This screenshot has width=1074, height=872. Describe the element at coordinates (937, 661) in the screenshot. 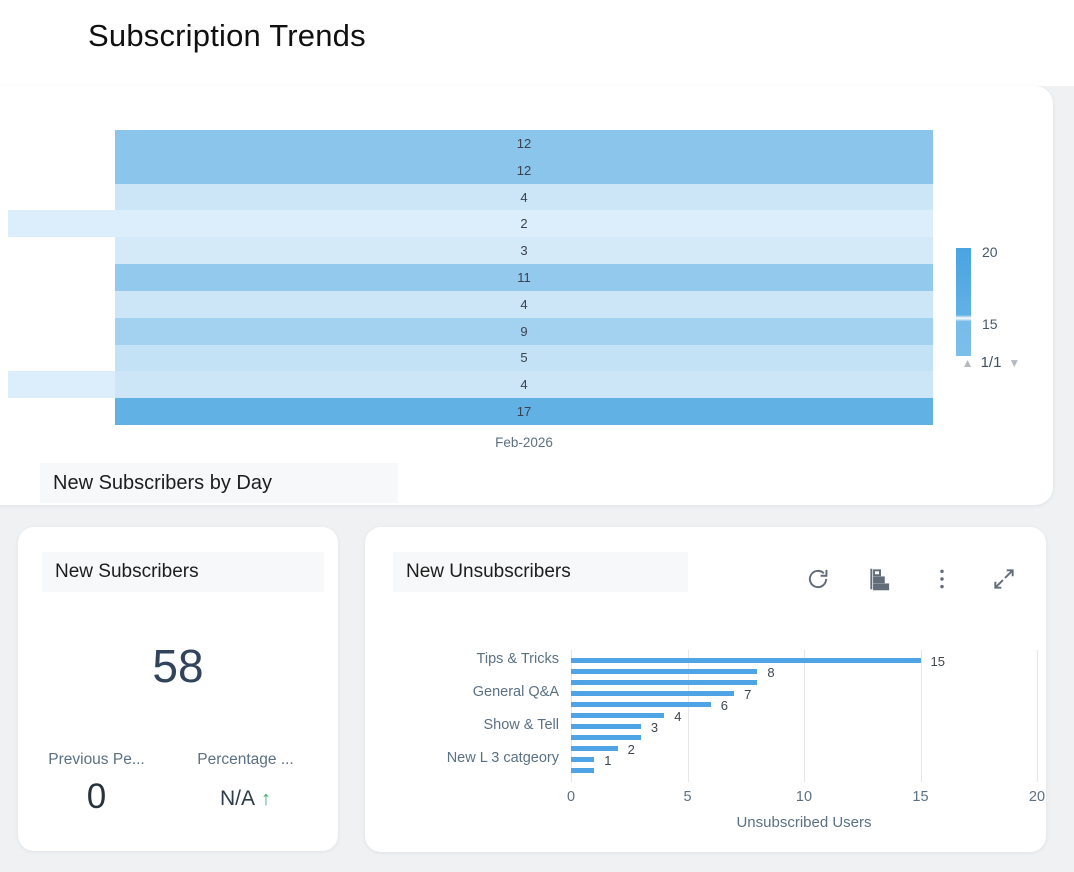

I see `bar-value-label: 15` at that location.